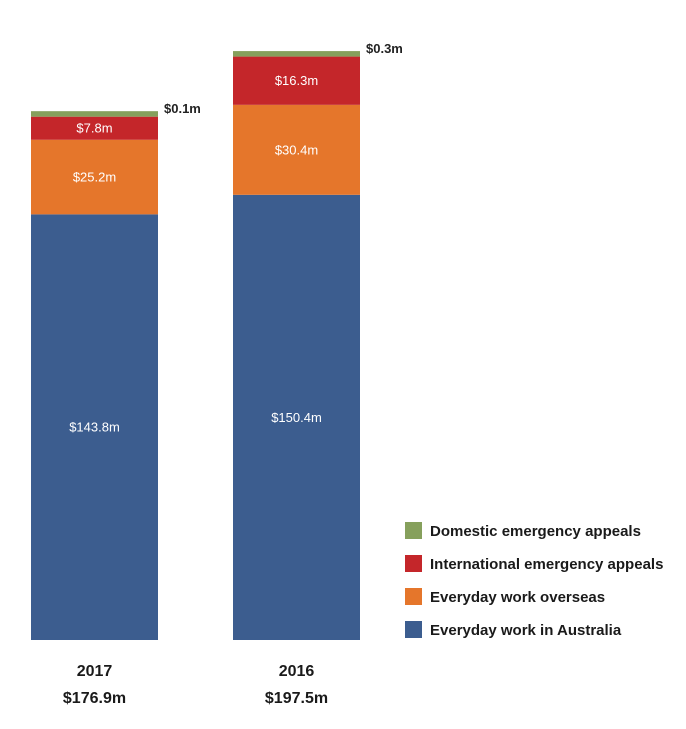 Image resolution: width=686 pixels, height=729 pixels. What do you see at coordinates (296, 698) in the screenshot?
I see `category-total-2016: $197.5m` at bounding box center [296, 698].